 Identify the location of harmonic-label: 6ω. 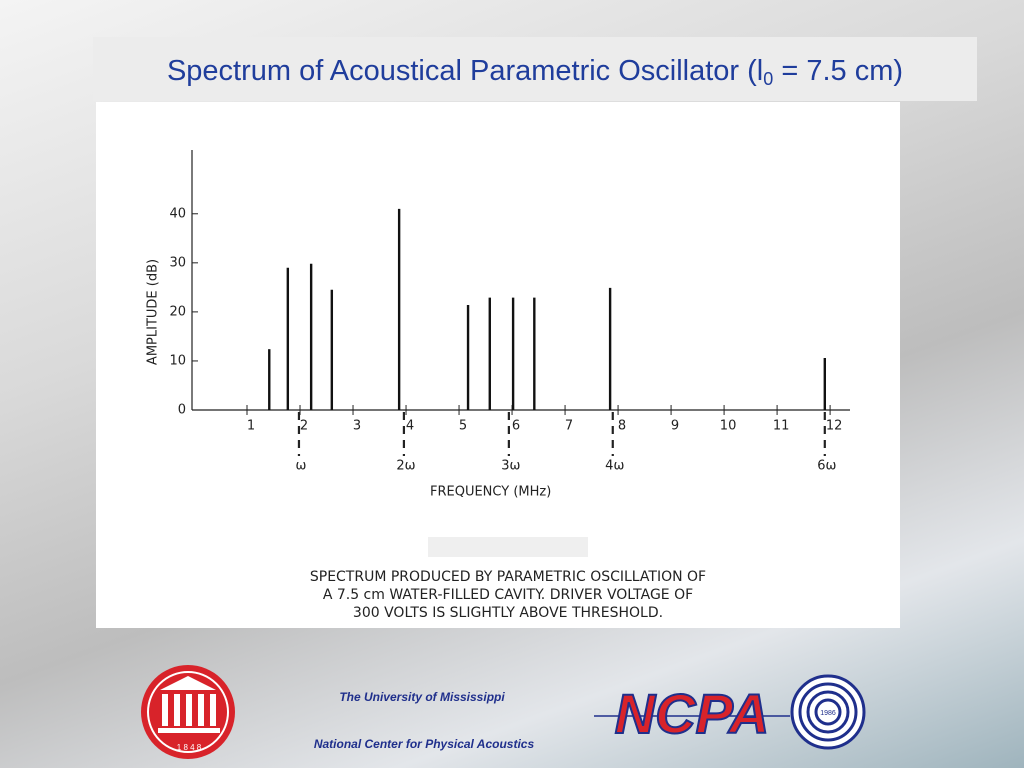
(826, 466).